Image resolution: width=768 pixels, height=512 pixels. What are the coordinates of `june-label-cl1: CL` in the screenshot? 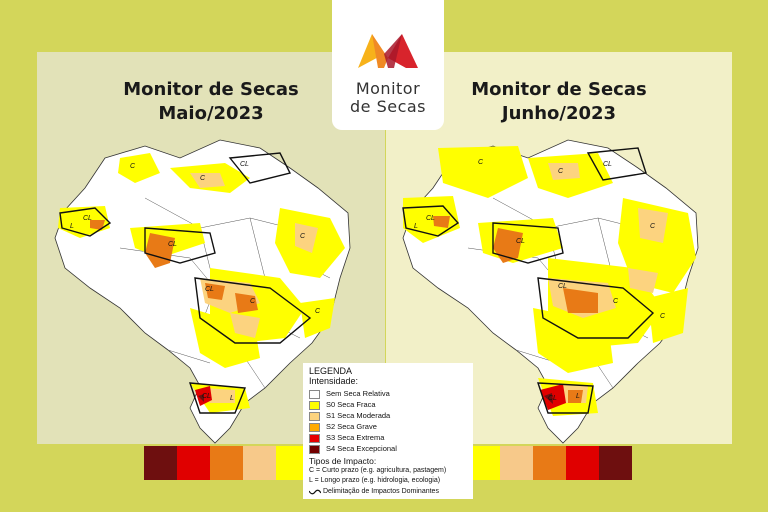 It's located at (430, 218).